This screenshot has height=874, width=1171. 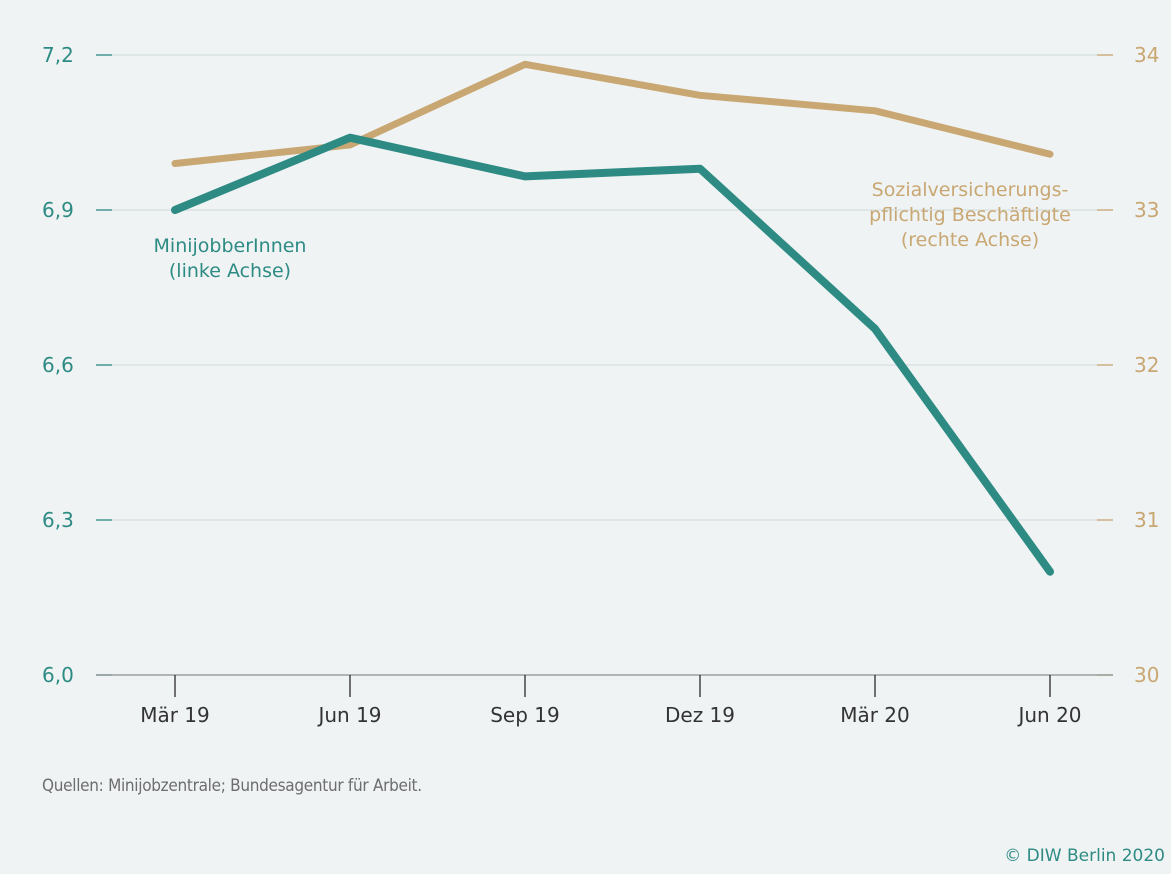 I want to click on y-right-tick-label: 34, so click(x=1146, y=55).